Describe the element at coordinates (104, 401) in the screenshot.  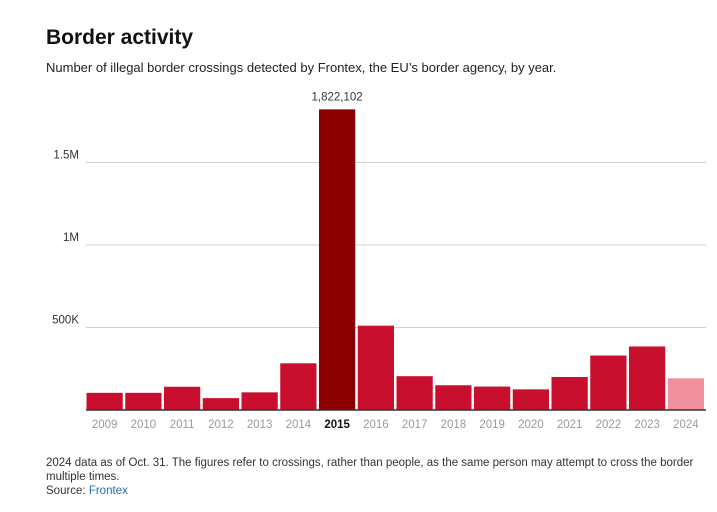
I see `bar-2009` at that location.